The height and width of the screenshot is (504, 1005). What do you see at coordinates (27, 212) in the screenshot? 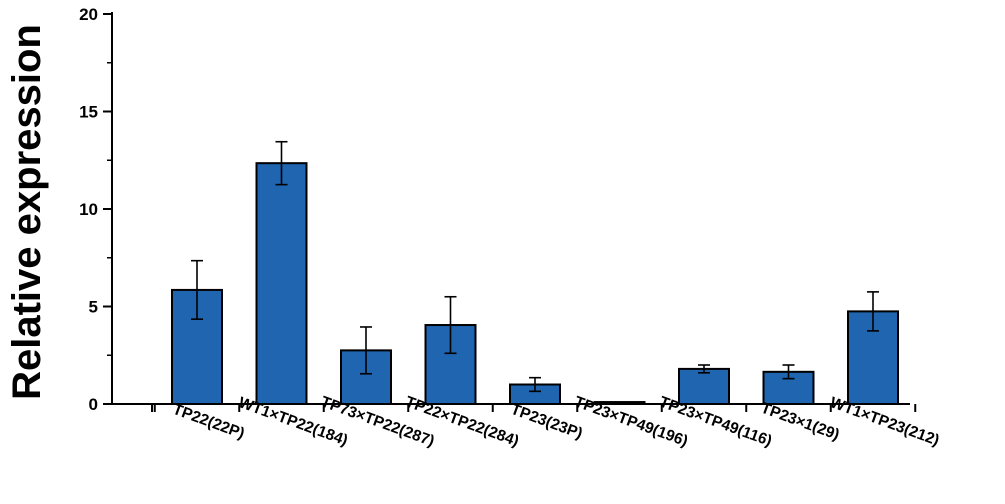
I see `y-axis-title: Relative expression` at bounding box center [27, 212].